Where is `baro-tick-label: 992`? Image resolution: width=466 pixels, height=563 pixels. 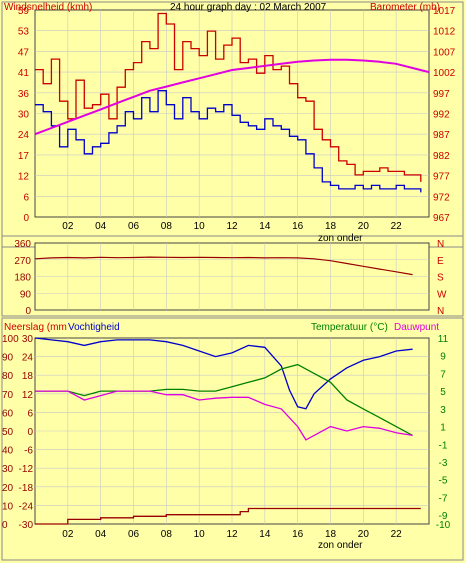 baro-tick-label: 992 is located at coordinates (441, 115).